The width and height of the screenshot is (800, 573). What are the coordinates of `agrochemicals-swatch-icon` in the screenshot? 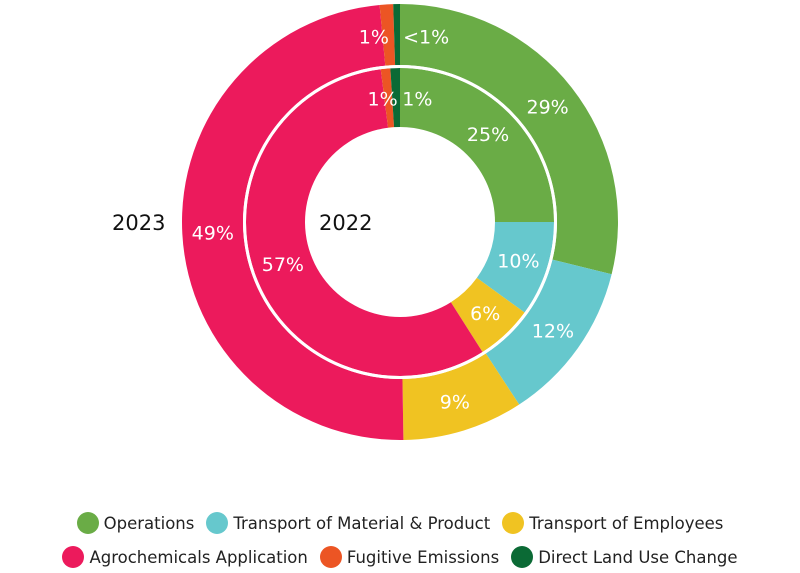 It's located at (73, 557).